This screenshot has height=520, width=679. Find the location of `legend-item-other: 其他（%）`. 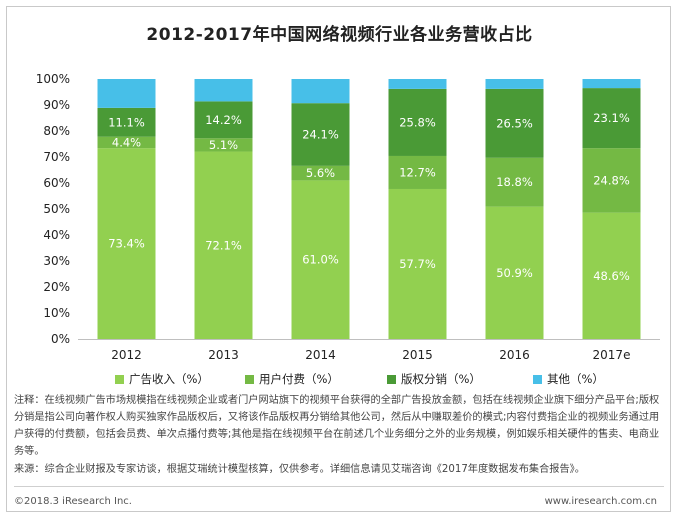

legend-item-other: 其他（%） is located at coordinates (568, 379).